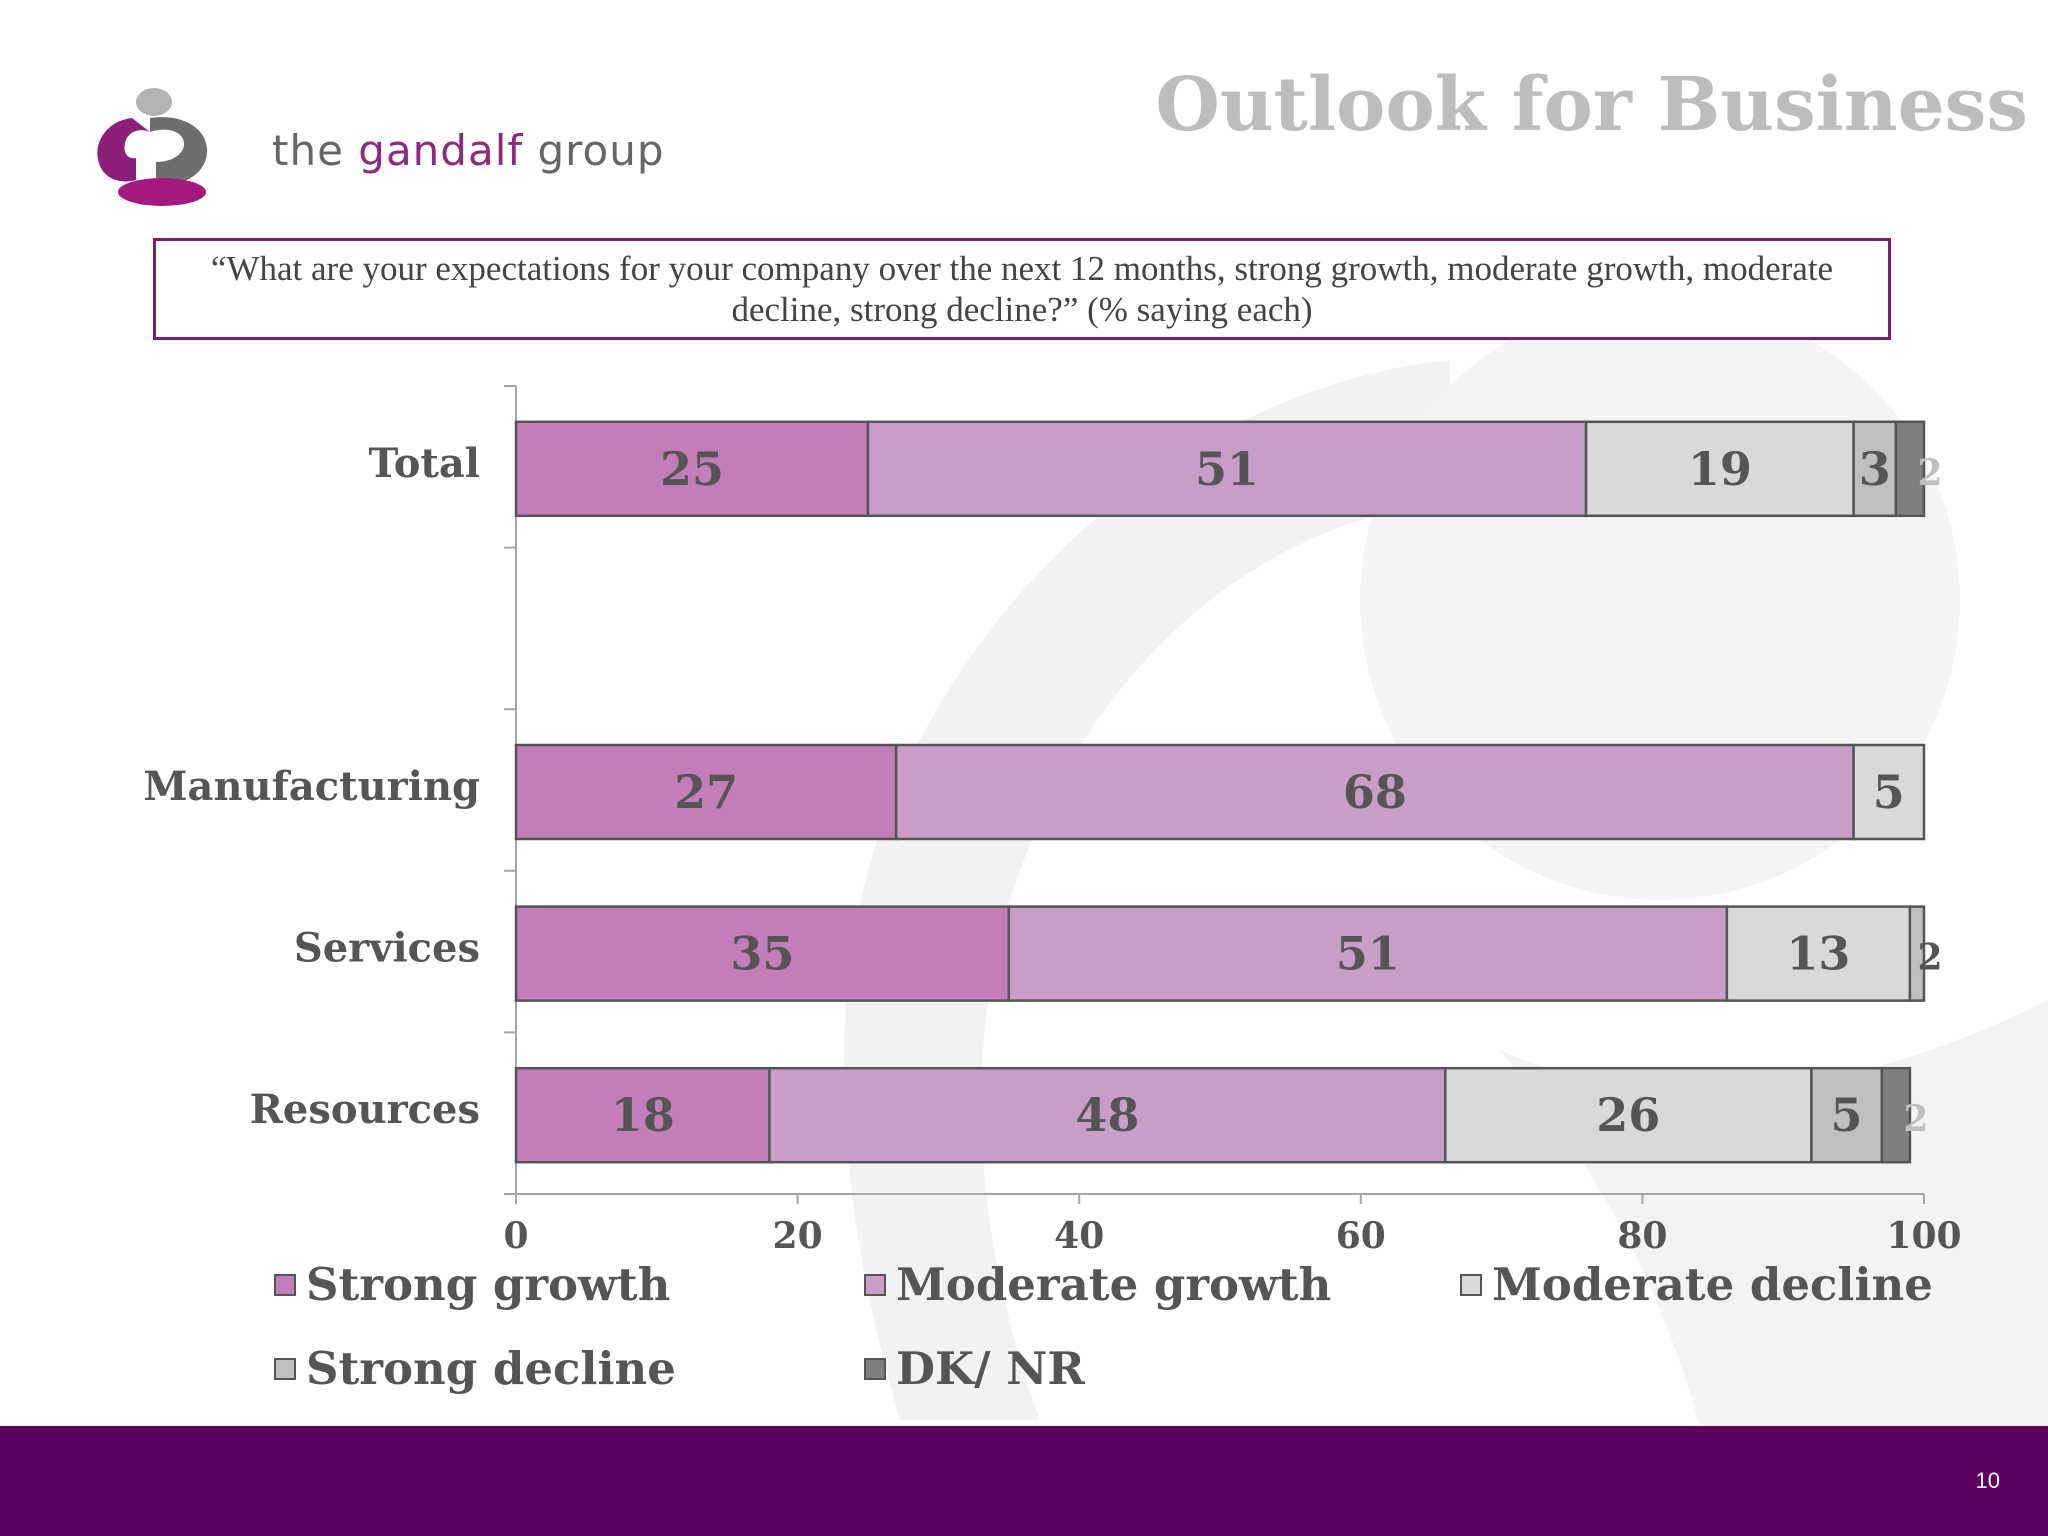 The width and height of the screenshot is (2048, 1536). I want to click on data-label: 35, so click(762, 954).